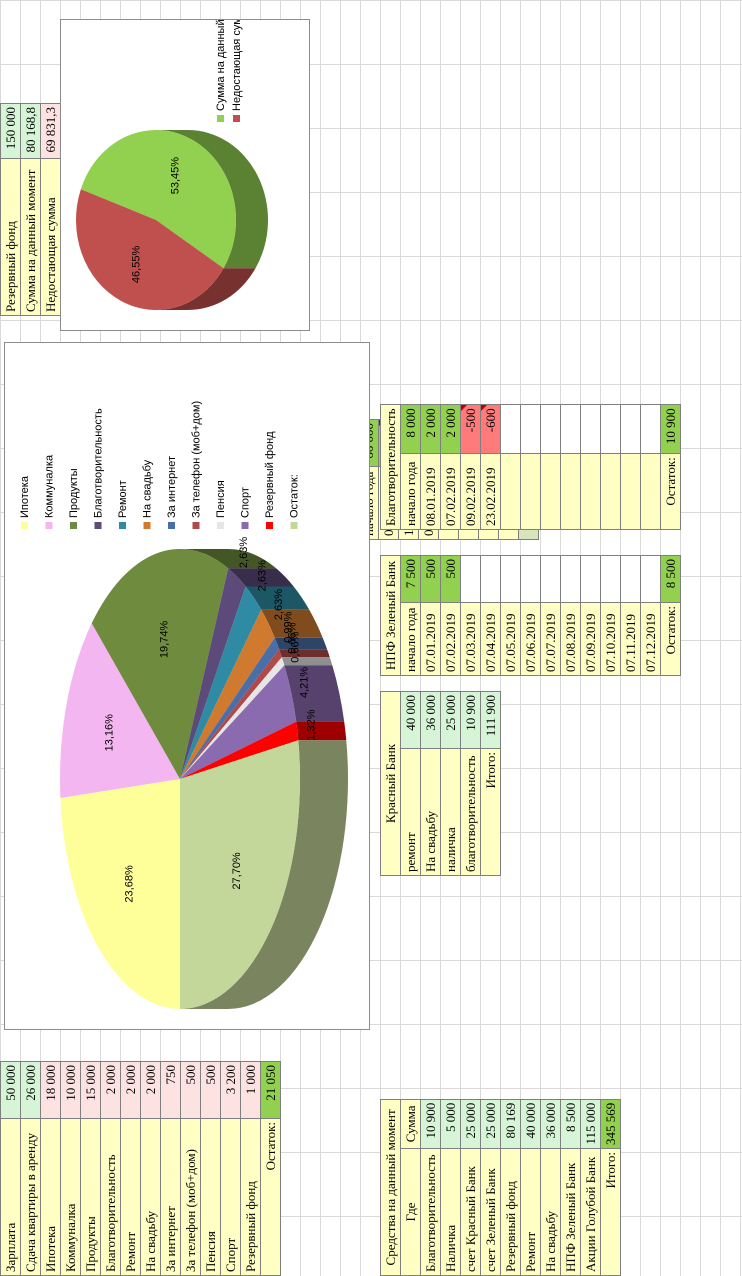 Image resolution: width=742 pixels, height=1276 pixels. What do you see at coordinates (450, 720) in the screenshot?
I see `red-bank-value-cell: 25 000` at bounding box center [450, 720].